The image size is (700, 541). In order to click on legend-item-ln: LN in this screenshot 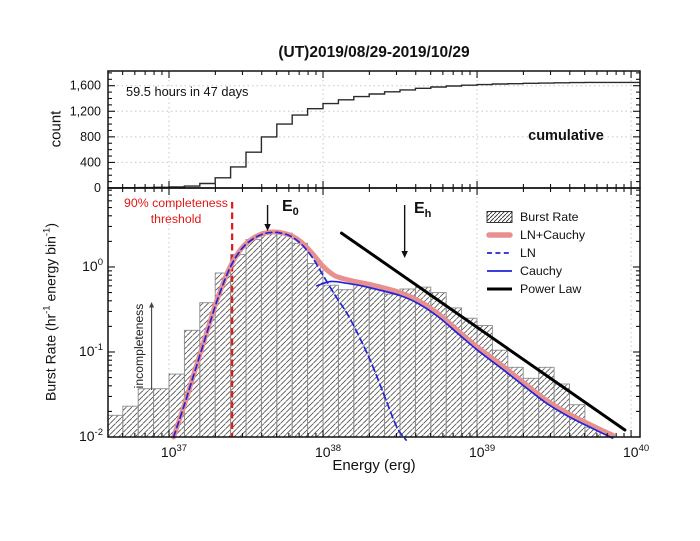, I will do `click(535, 253)`.